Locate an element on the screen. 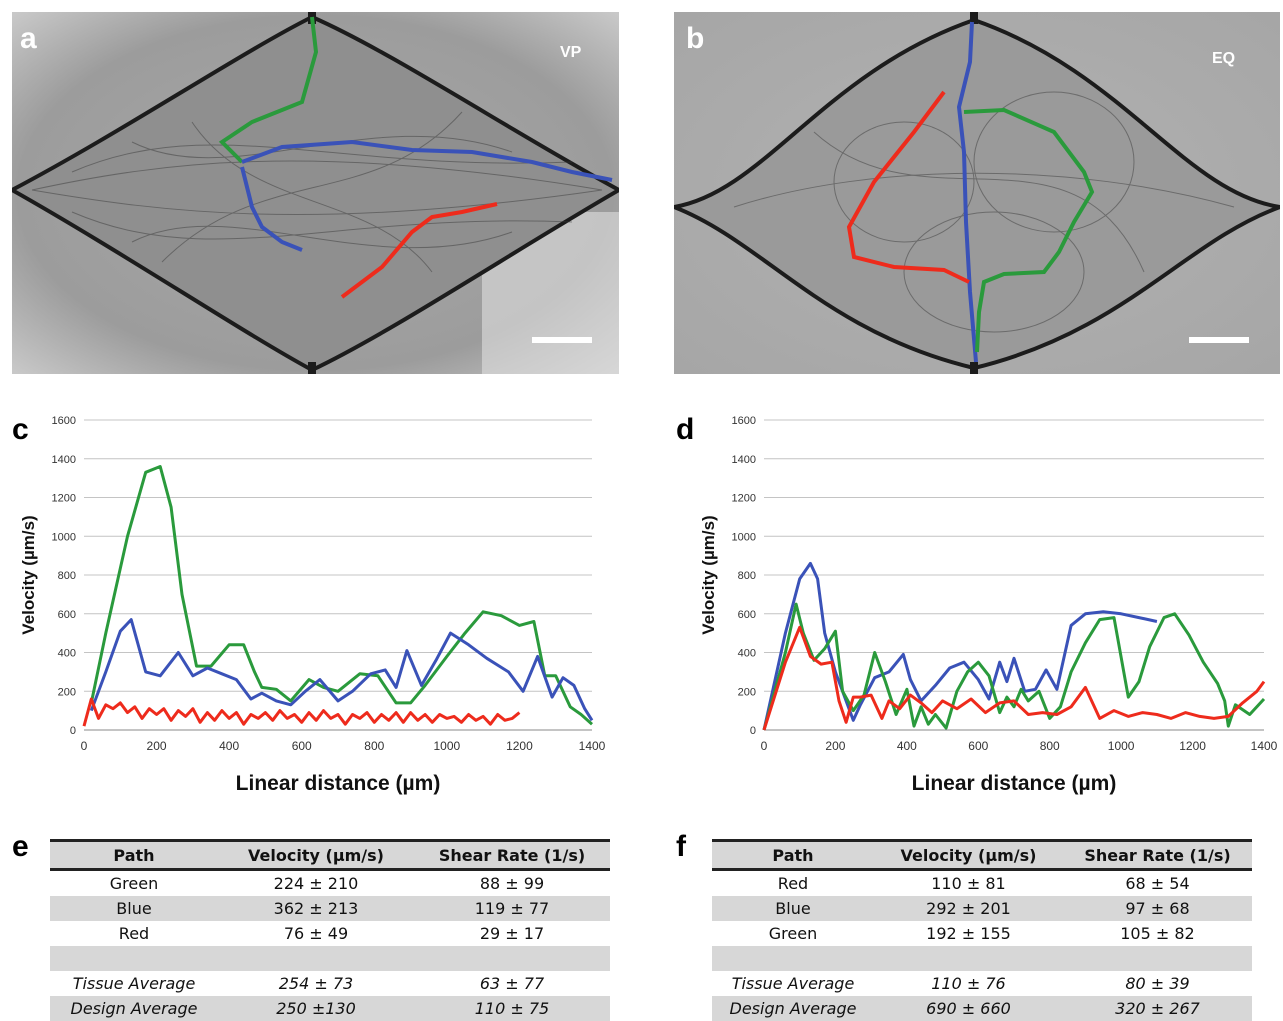 This screenshot has width=1283, height=1021. panel-b-tag: EQ is located at coordinates (1224, 58).